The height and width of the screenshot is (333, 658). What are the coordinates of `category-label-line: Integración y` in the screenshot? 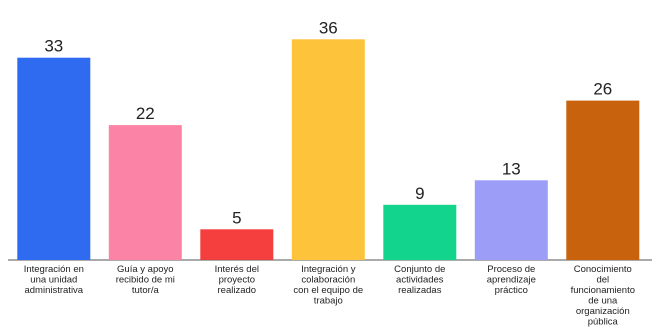 It's located at (328, 269).